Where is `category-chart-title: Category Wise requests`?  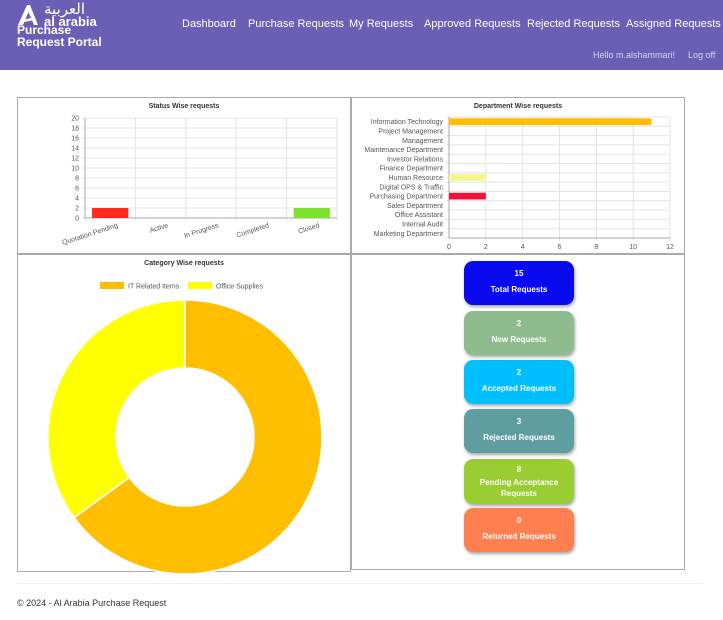 category-chart-title: Category Wise requests is located at coordinates (184, 263).